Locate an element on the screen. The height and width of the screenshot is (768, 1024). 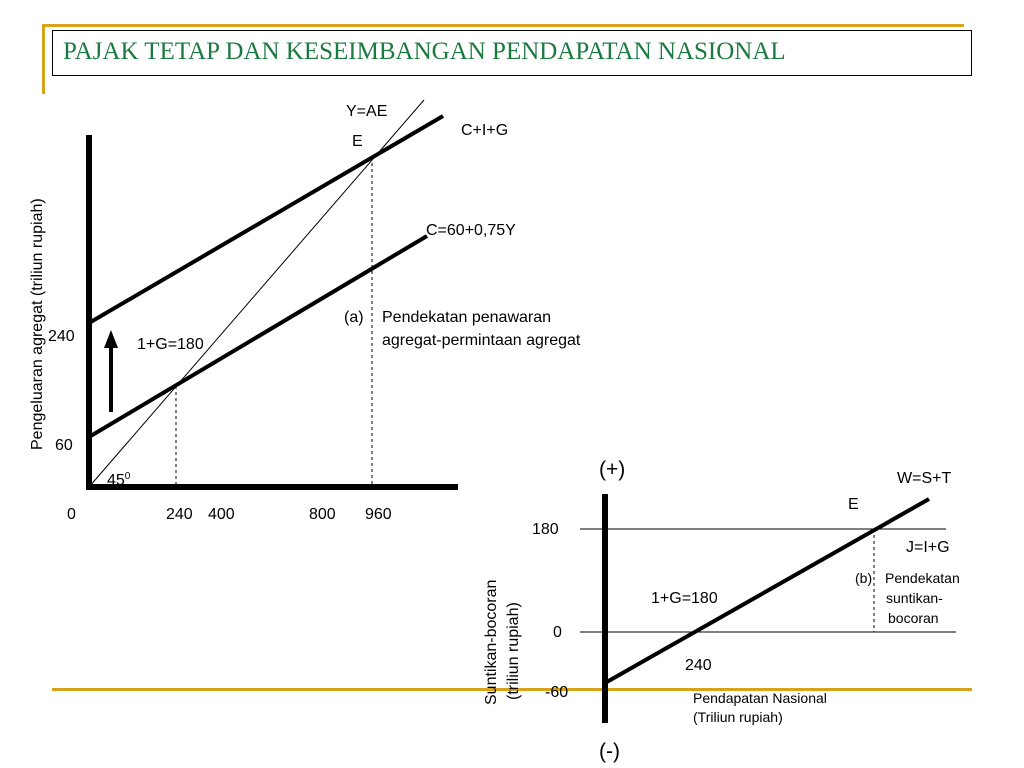
b-label-j: J=I+G is located at coordinates (928, 547).